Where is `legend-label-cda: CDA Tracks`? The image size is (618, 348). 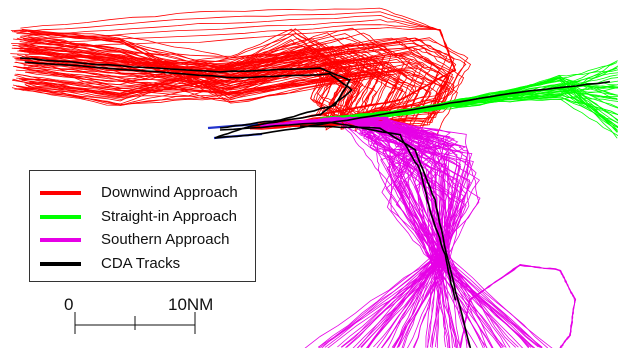
legend-label-cda: CDA Tracks is located at coordinates (141, 263).